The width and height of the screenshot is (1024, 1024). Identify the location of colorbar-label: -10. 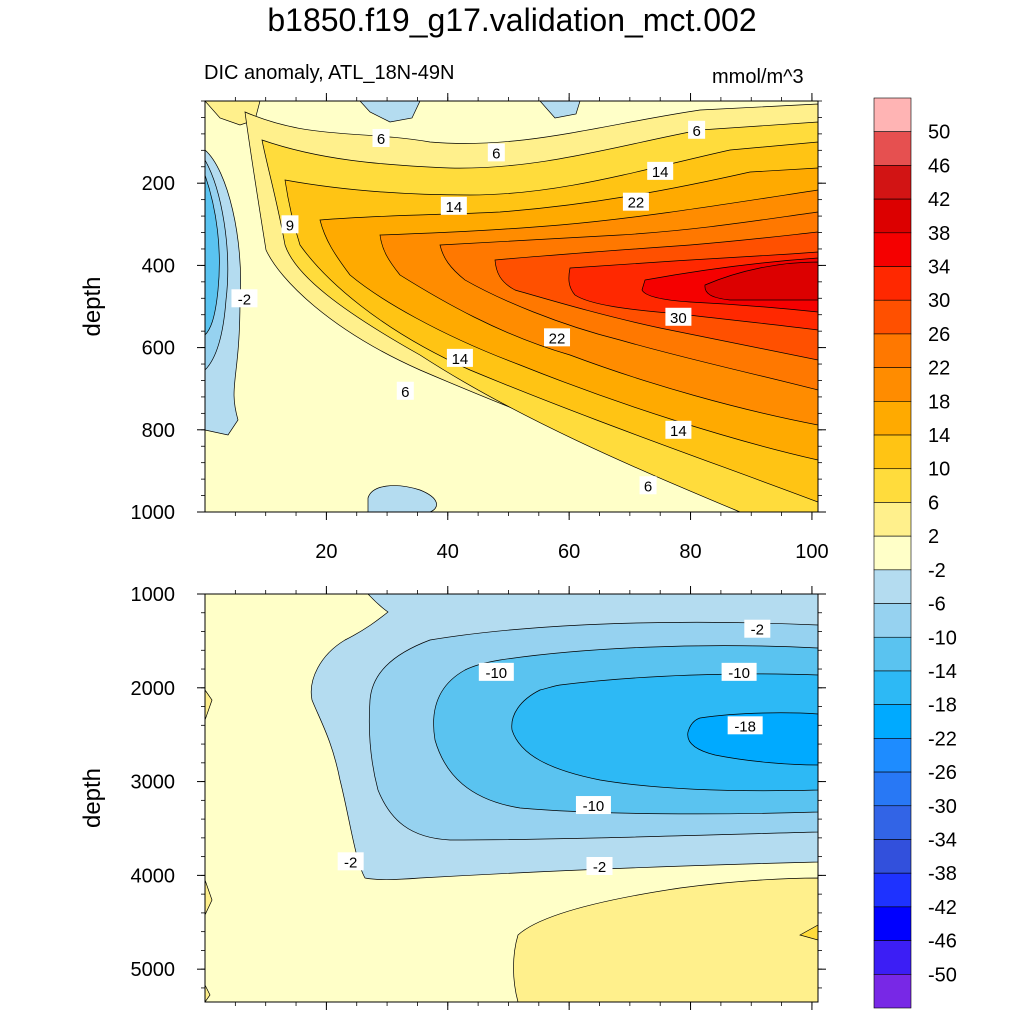
(942, 638).